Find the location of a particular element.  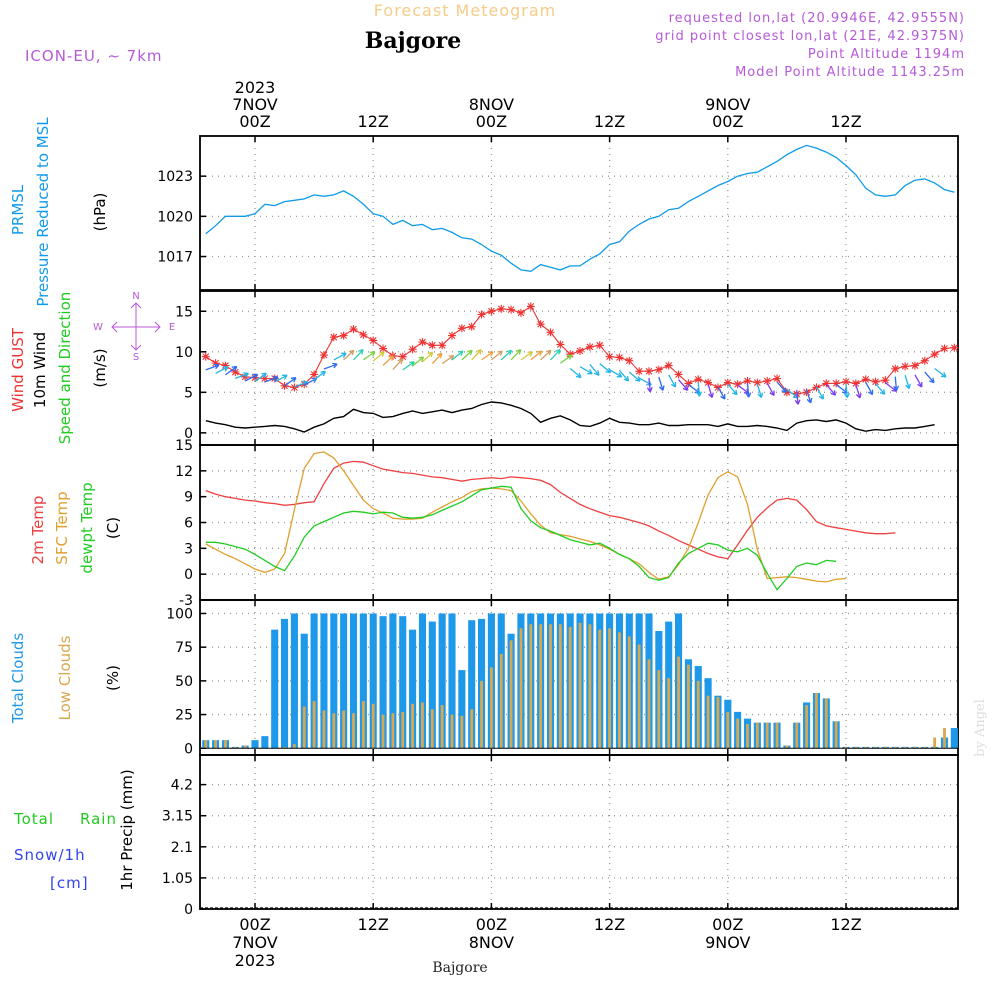

wind10-label: 10m Wind is located at coordinates (40, 370).